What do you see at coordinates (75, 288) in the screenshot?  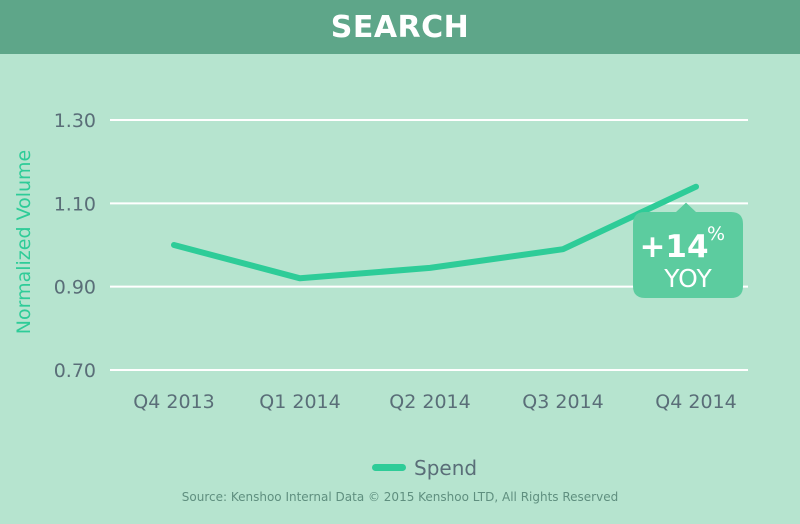 I see `y-tick-label: 0.90` at bounding box center [75, 288].